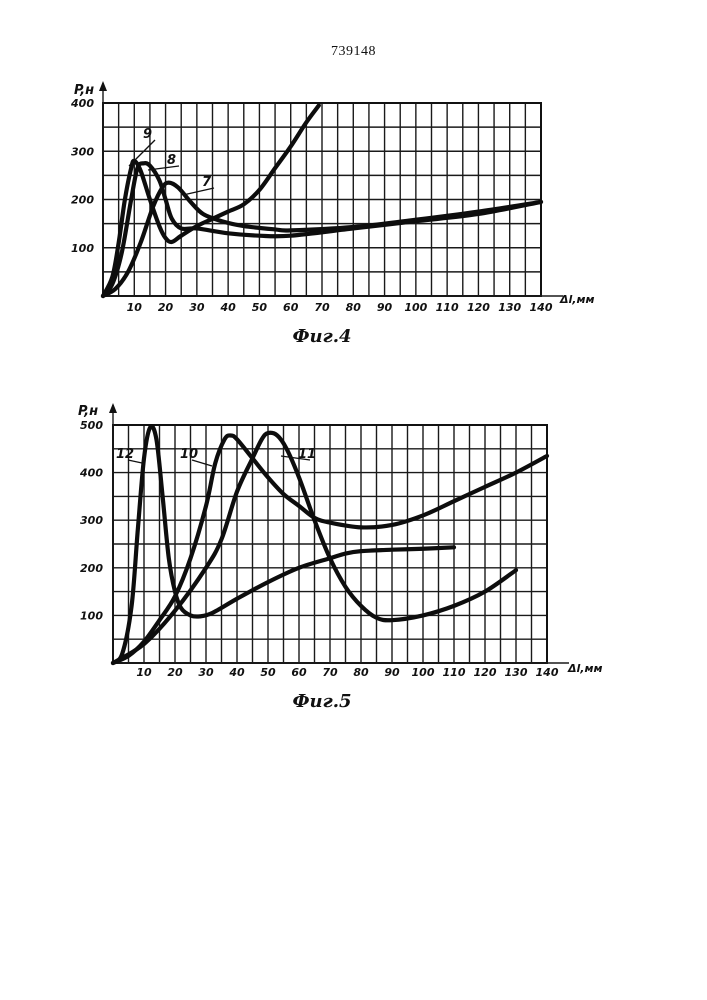  What do you see at coordinates (361, 672) in the screenshot?
I see `x-tick-label: 80` at bounding box center [361, 672].